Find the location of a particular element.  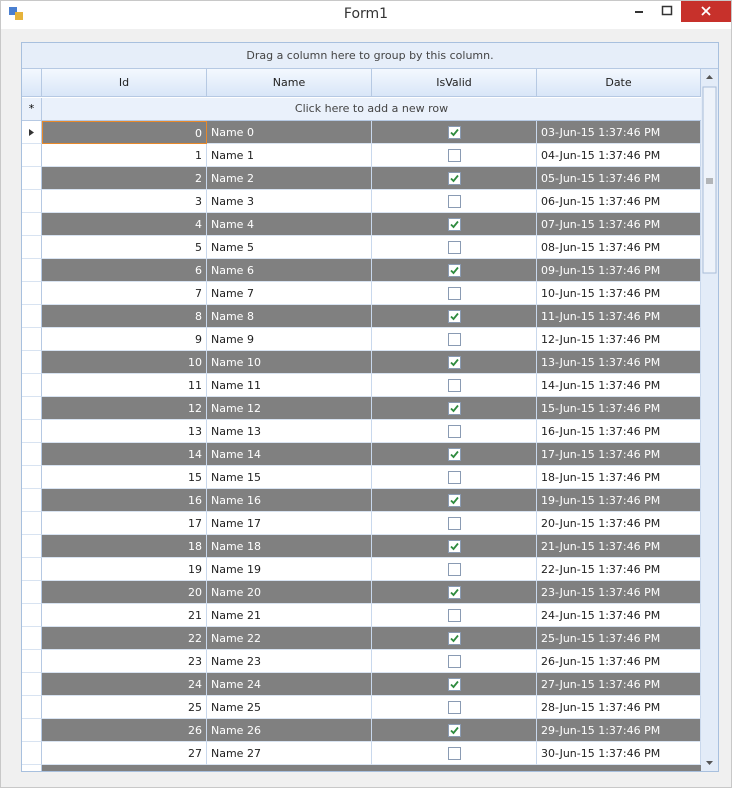

cell-id: 19 is located at coordinates (124, 569).